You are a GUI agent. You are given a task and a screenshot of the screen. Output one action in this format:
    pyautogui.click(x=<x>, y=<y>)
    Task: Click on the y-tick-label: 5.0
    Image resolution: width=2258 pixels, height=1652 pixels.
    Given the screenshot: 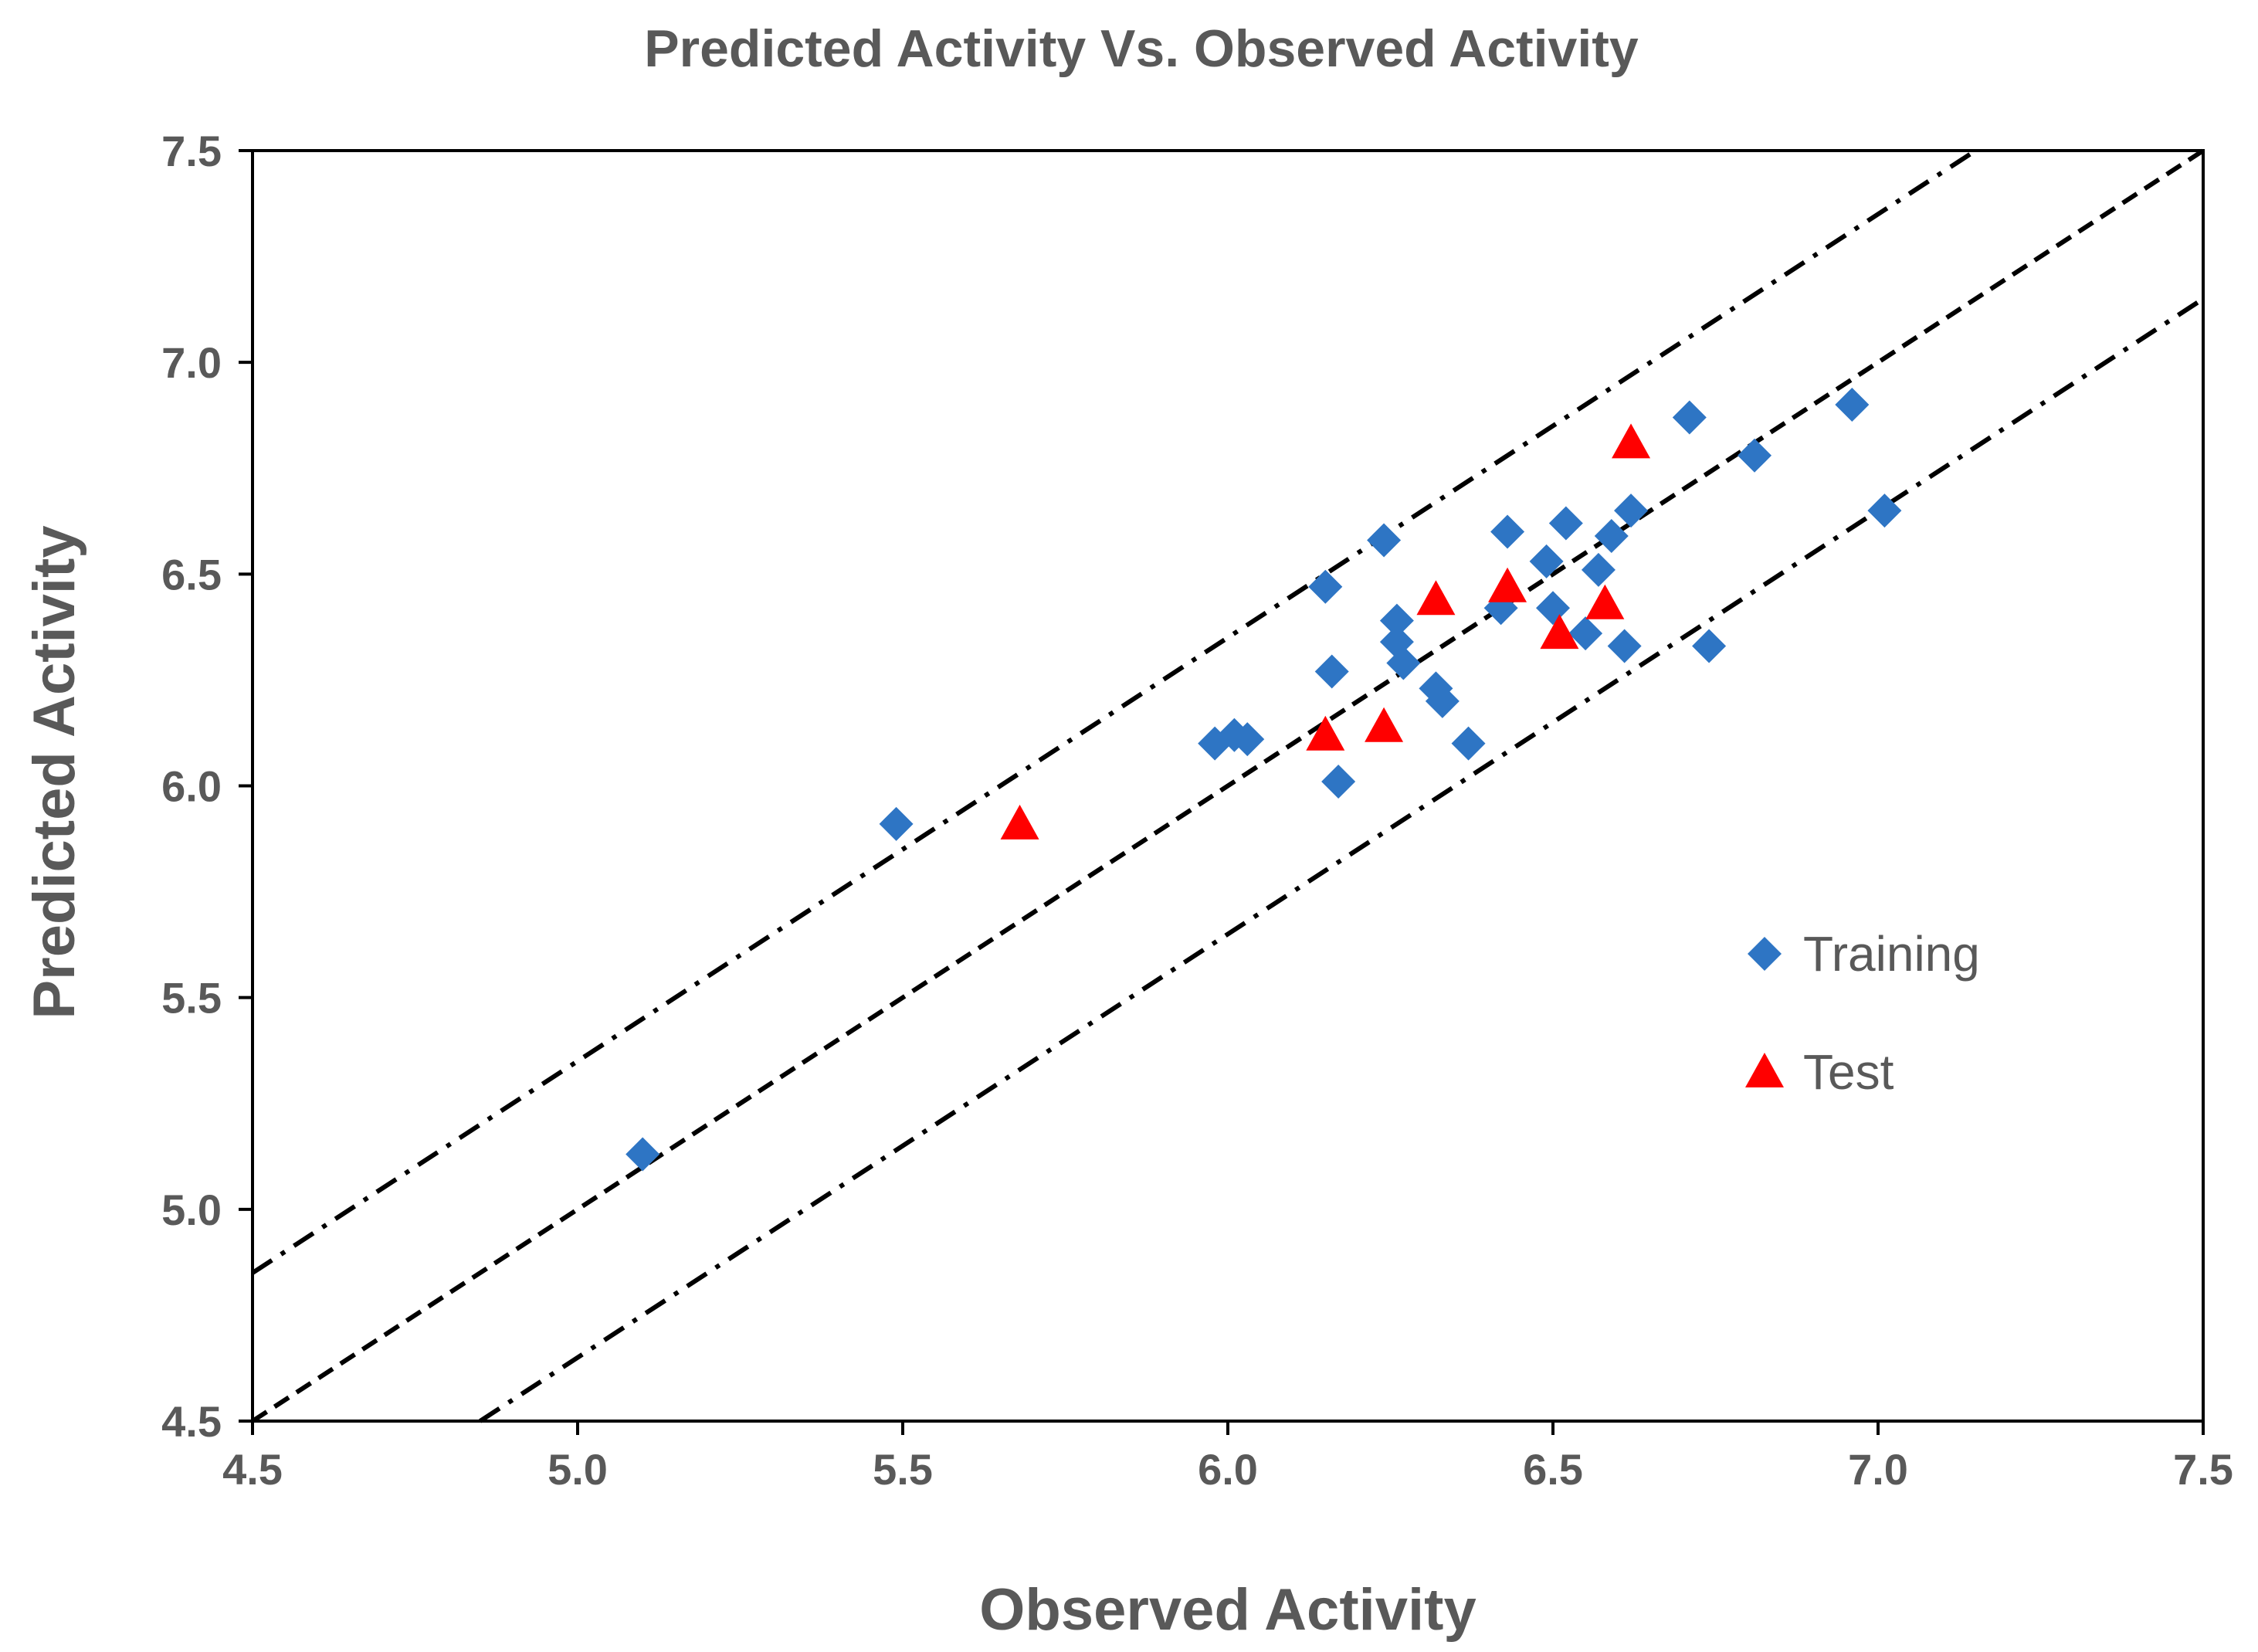 What is the action you would take?
    pyautogui.click(x=191, y=1210)
    